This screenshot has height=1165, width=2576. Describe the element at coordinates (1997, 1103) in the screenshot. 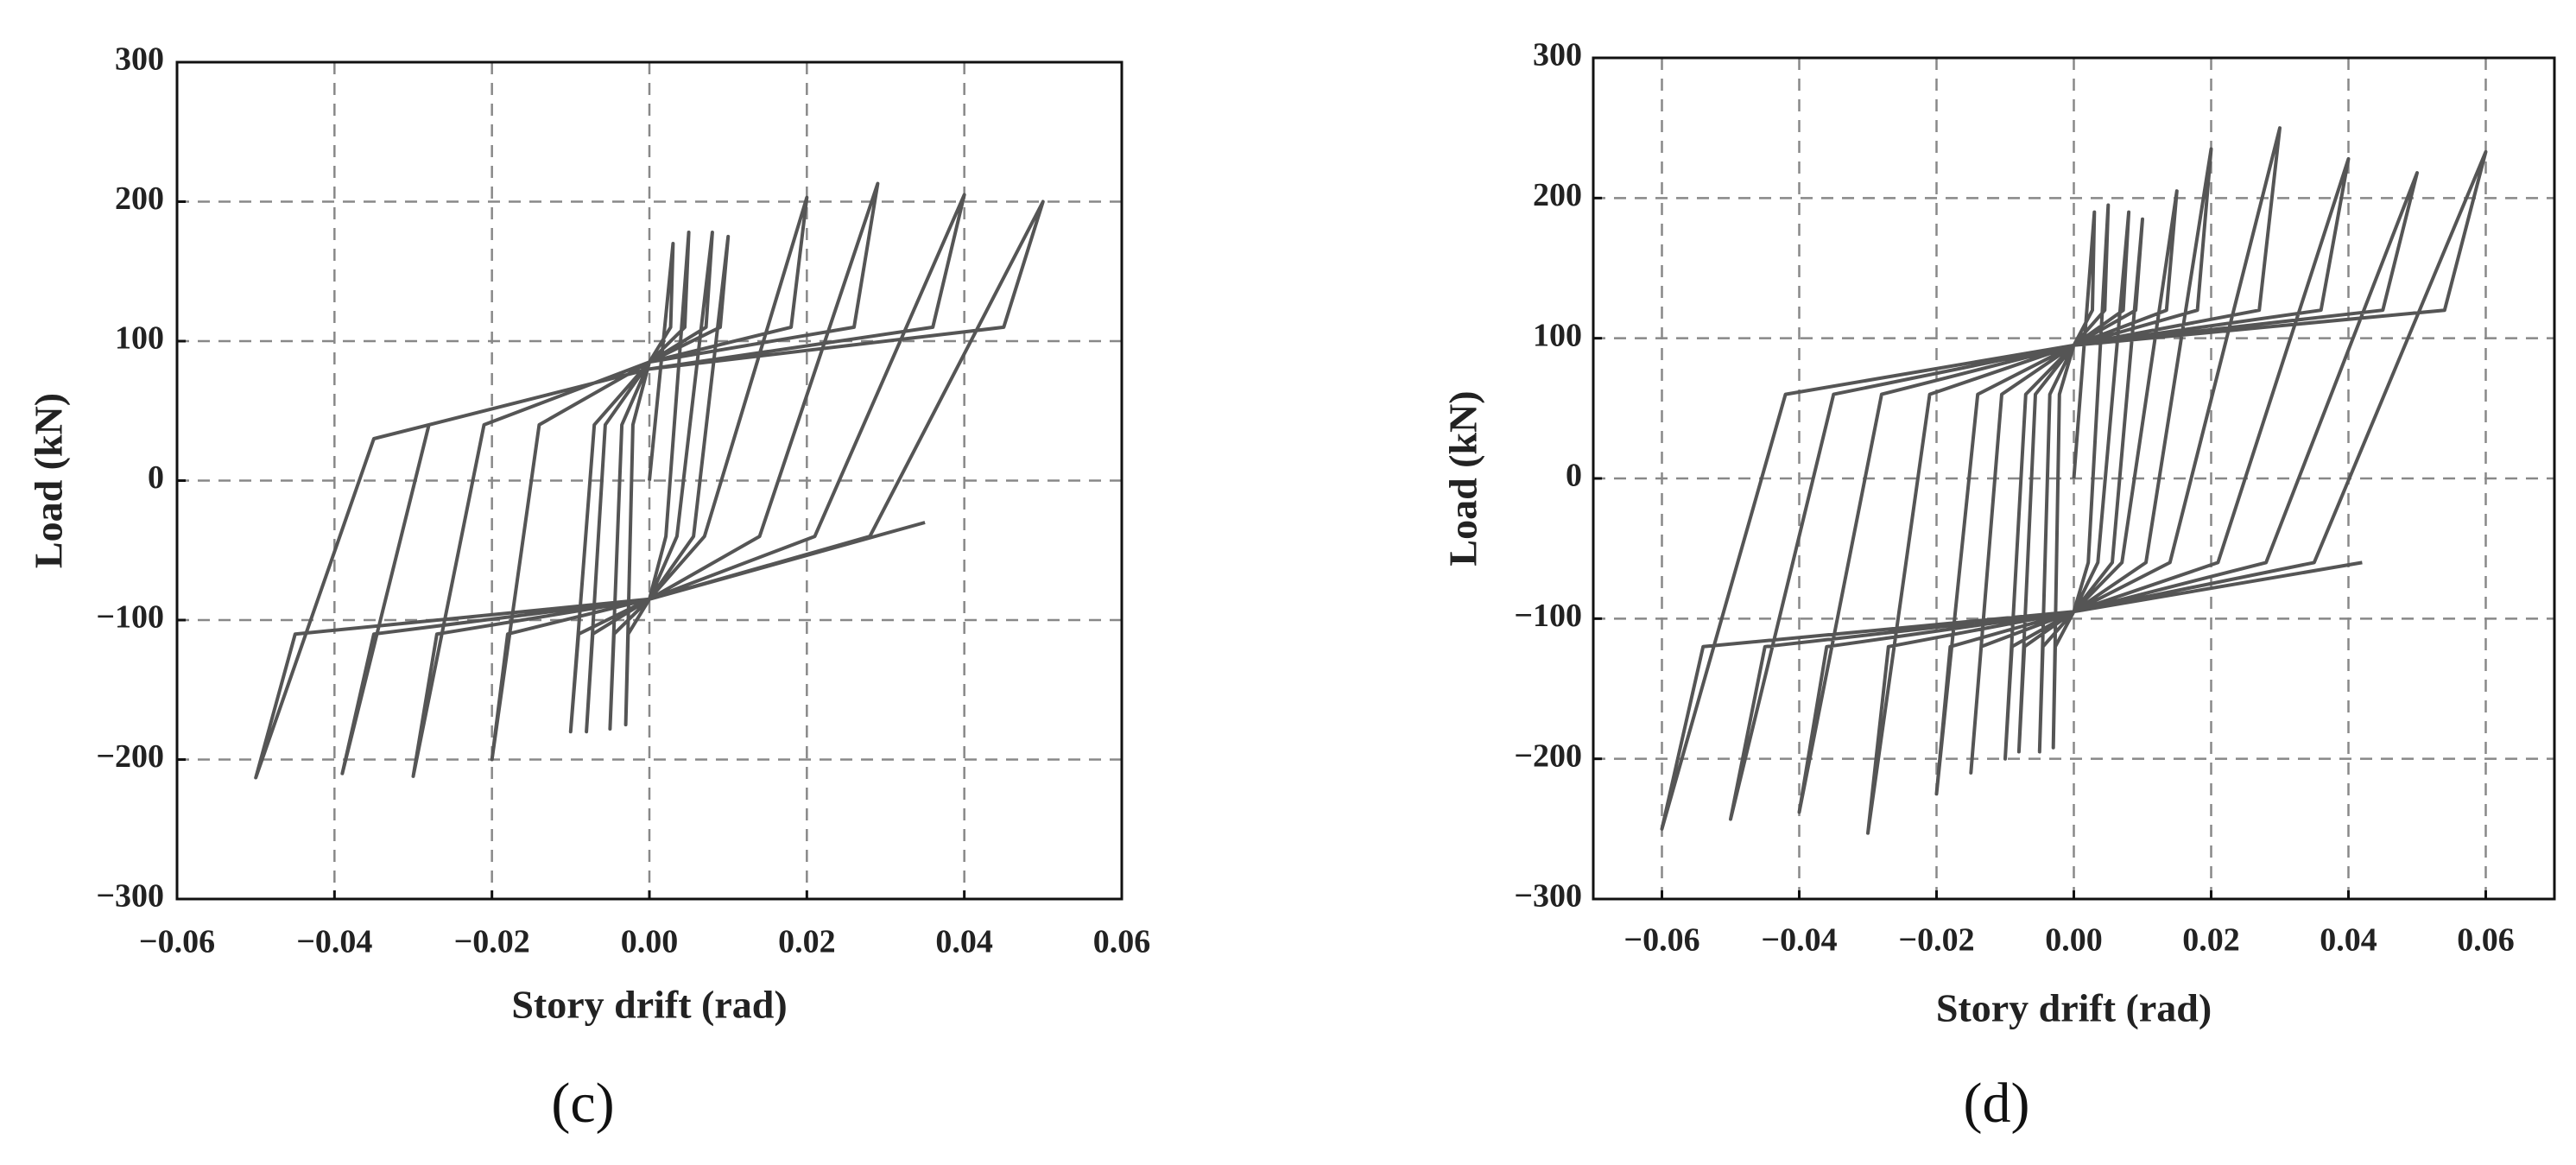

I see `subplot-label: (d)` at that location.